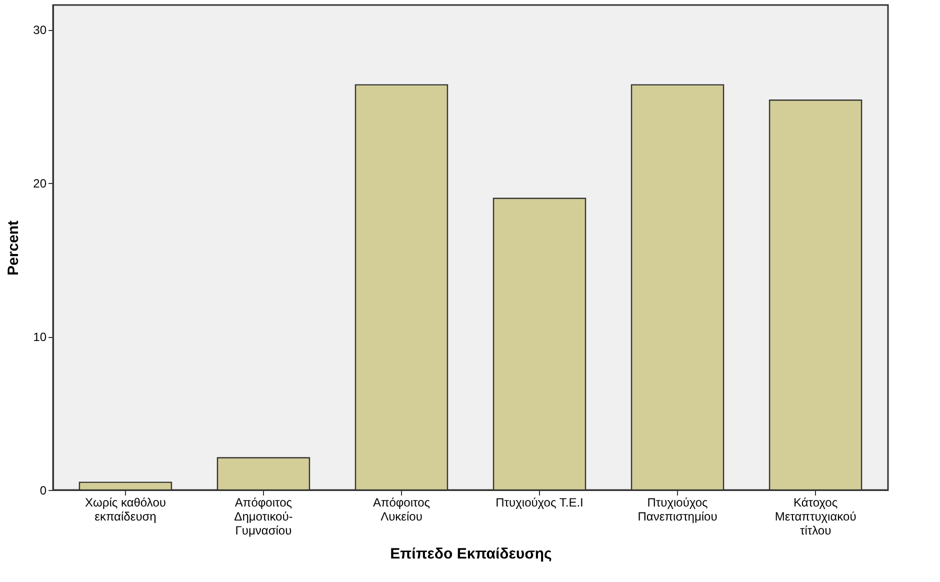 Image resolution: width=940 pixels, height=582 pixels. Describe the element at coordinates (40, 337) in the screenshot. I see `y-tick-label: 10` at that location.